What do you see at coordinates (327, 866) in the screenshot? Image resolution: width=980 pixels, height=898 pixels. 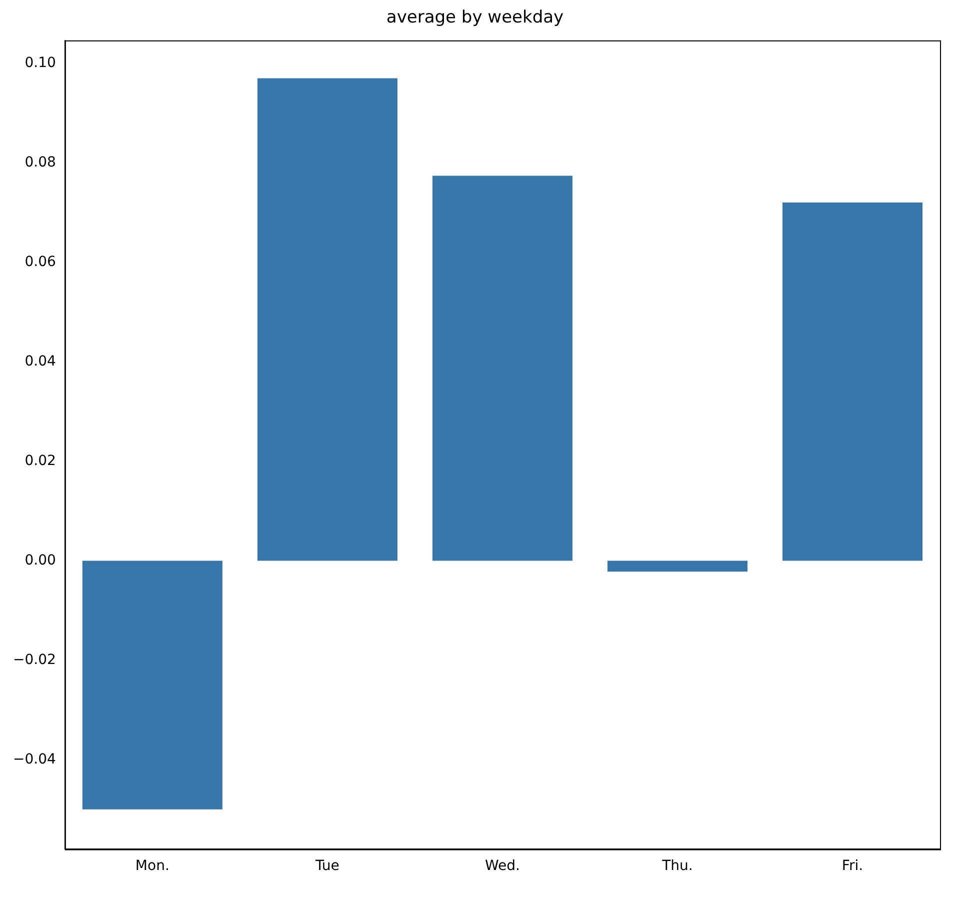 I see `x-tick-label: Tue` at bounding box center [327, 866].